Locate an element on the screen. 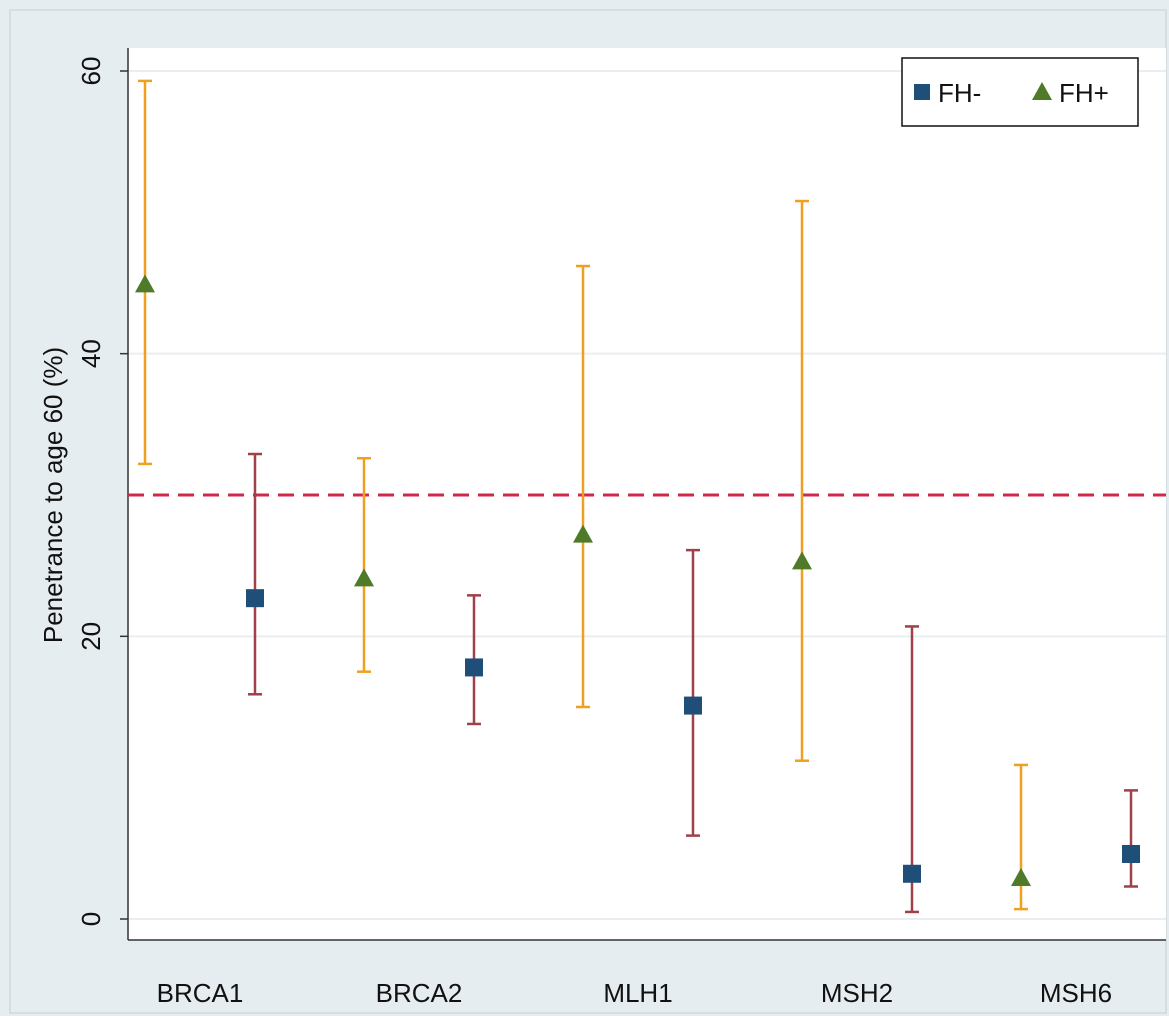  x-tick-label: MSH6 is located at coordinates (1076, 993).